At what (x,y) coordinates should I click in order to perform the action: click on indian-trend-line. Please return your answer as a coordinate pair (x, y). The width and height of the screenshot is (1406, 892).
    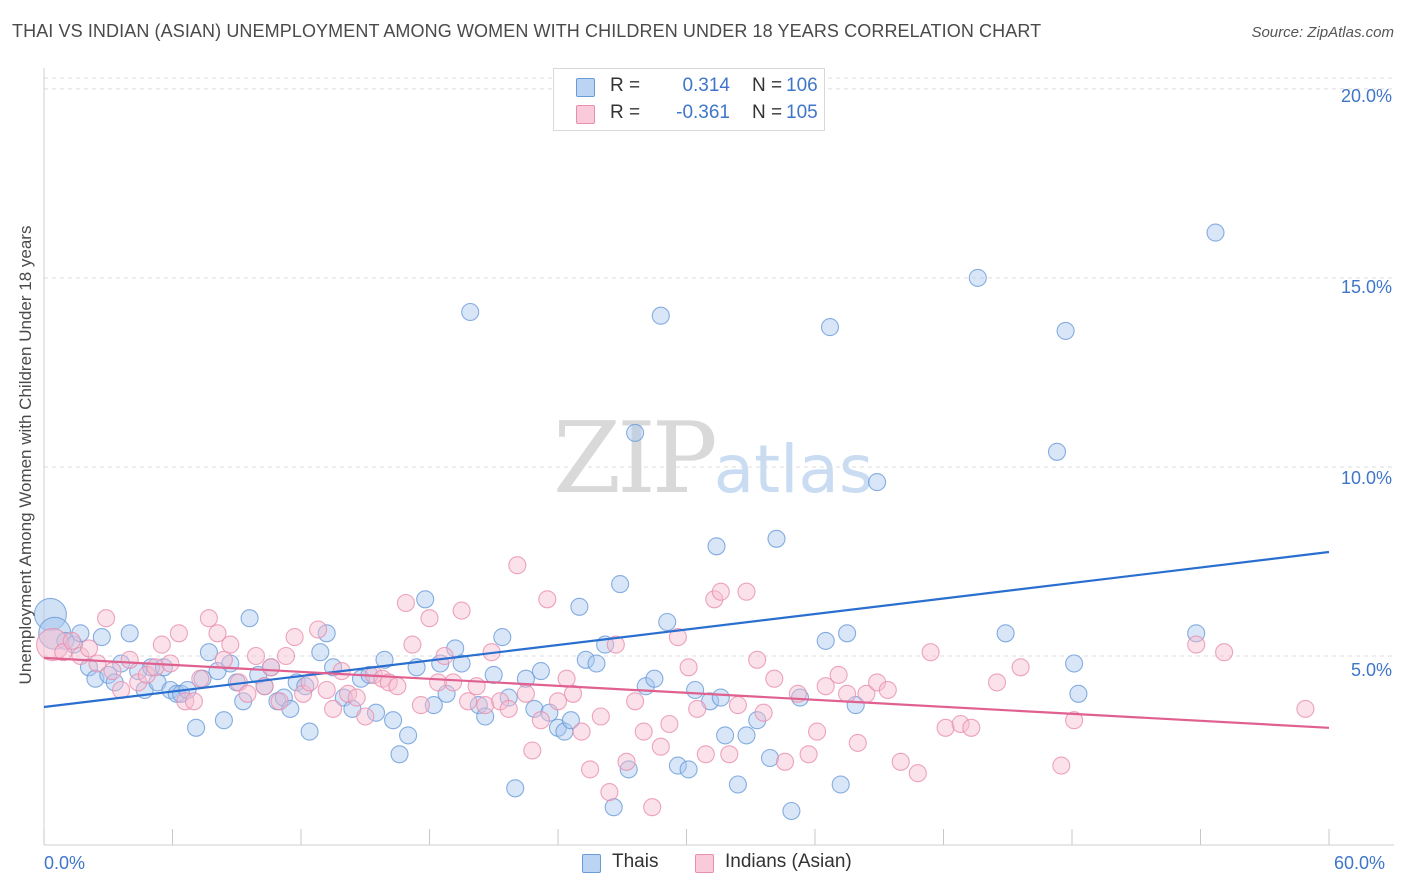
    Looking at the image, I should click on (686, 692).